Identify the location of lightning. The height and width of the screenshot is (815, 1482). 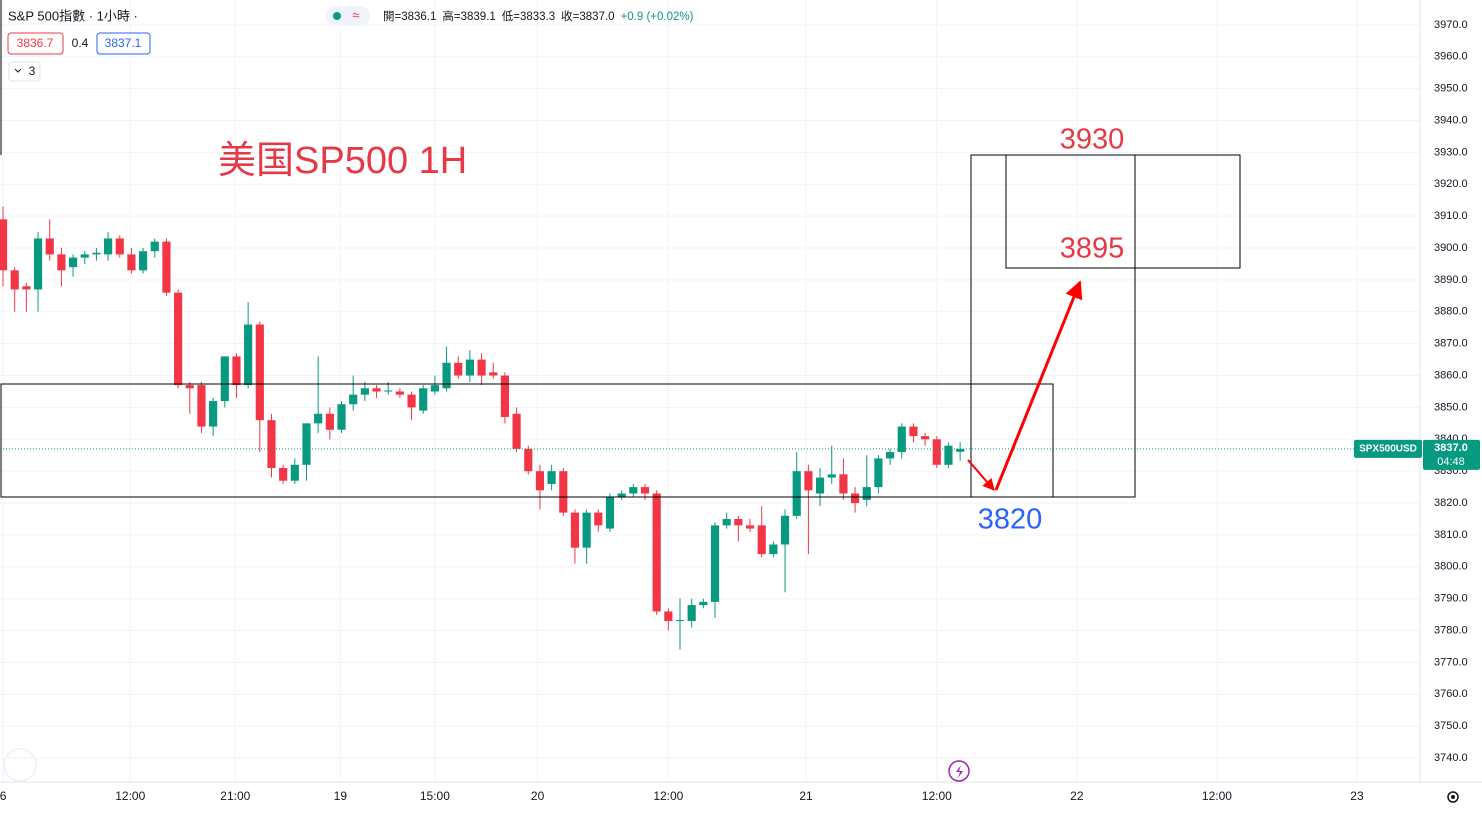
(959, 771).